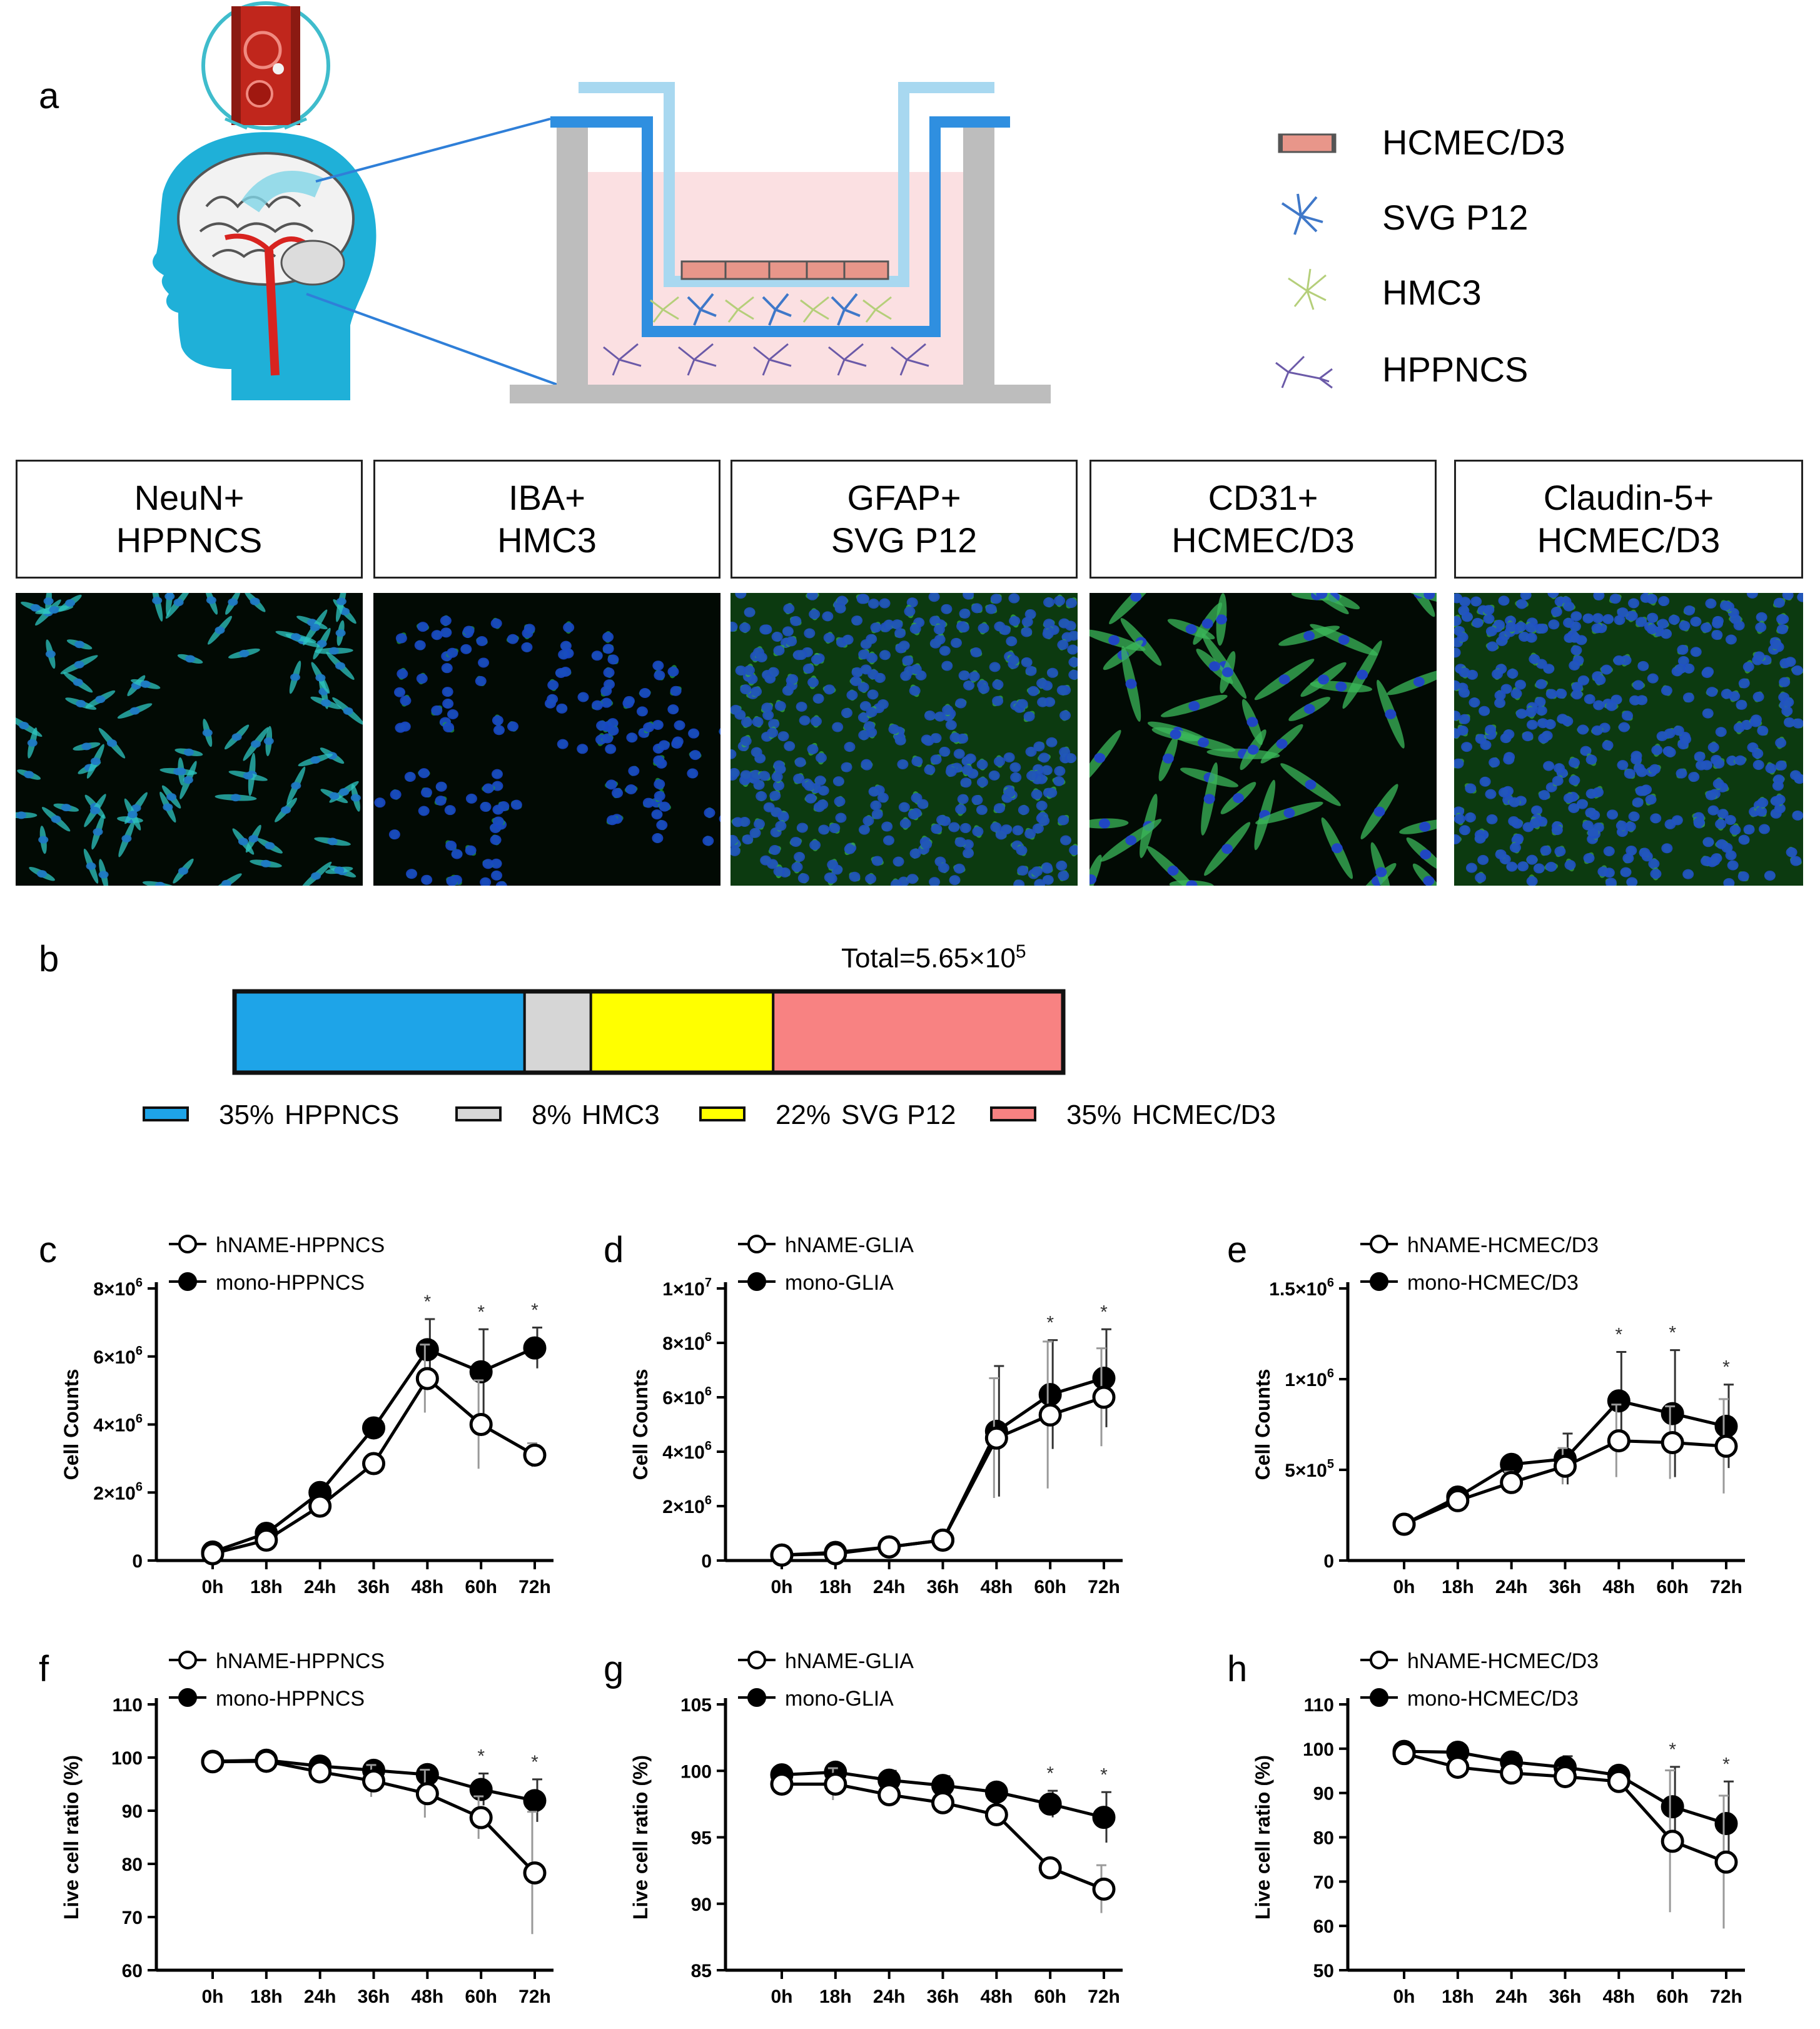  Describe the element at coordinates (687, 1506) in the screenshot. I see `y-tick-label: 2×10⁶` at that location.